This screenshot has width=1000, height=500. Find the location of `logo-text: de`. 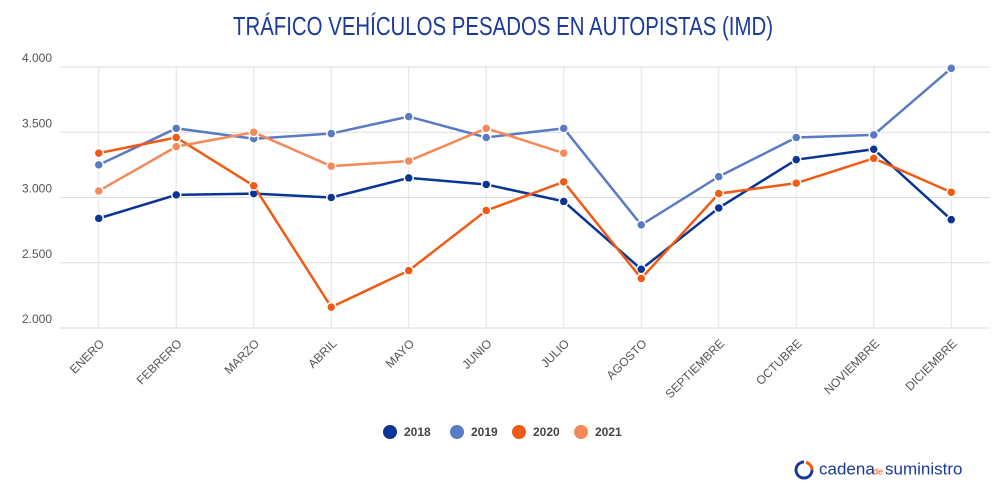

logo-text: de is located at coordinates (878, 471).